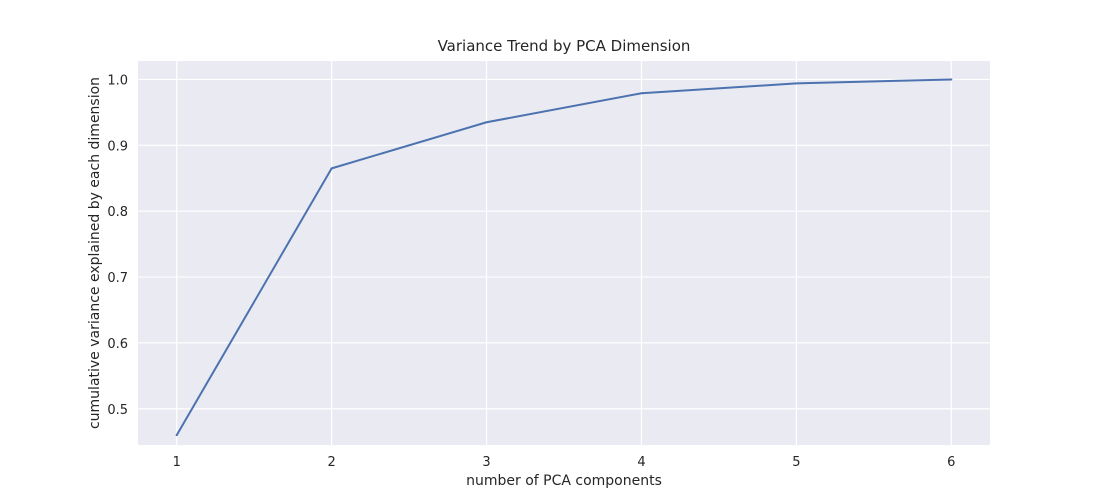 Image resolution: width=1100 pixels, height=500 pixels. I want to click on y-tick-label: 1.0, so click(117, 80).